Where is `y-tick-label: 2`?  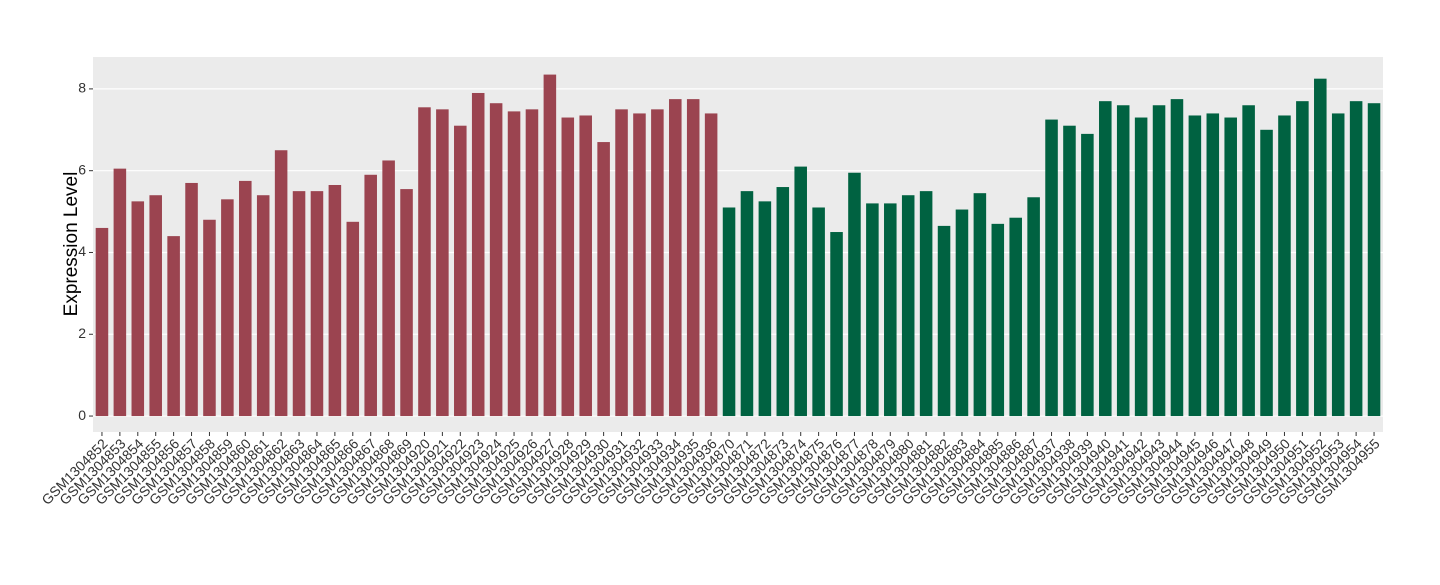
y-tick-label: 2 is located at coordinates (82, 333).